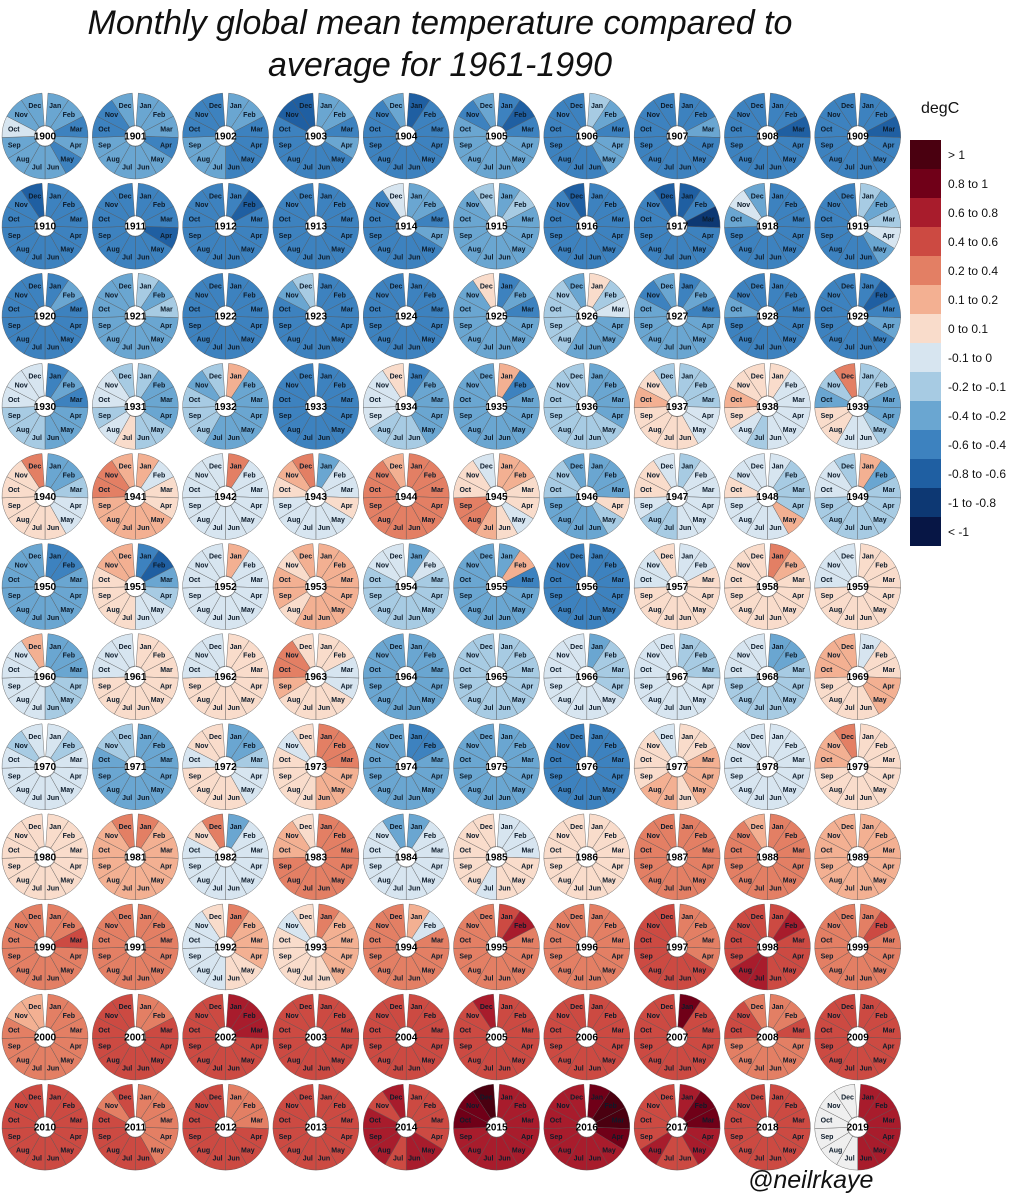 The height and width of the screenshot is (1200, 1020). What do you see at coordinates (496, 677) in the screenshot?
I see `year-label: 1965` at bounding box center [496, 677].